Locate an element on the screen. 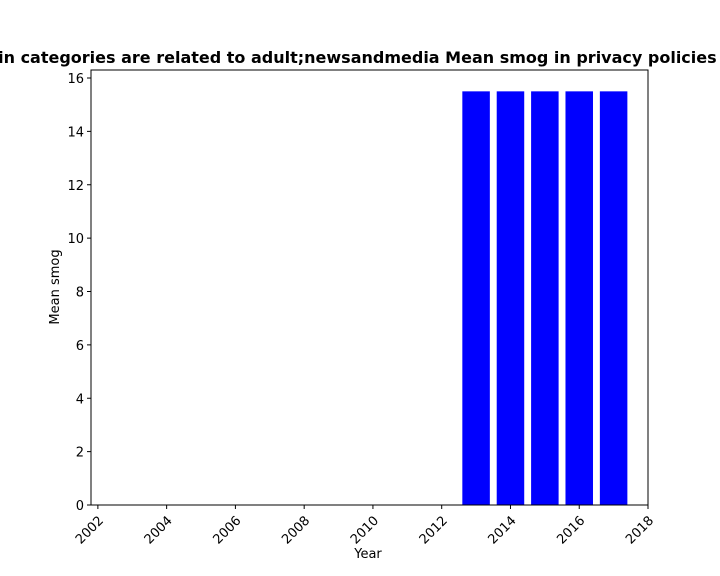  y-tick-label: 6 is located at coordinates (80, 346).